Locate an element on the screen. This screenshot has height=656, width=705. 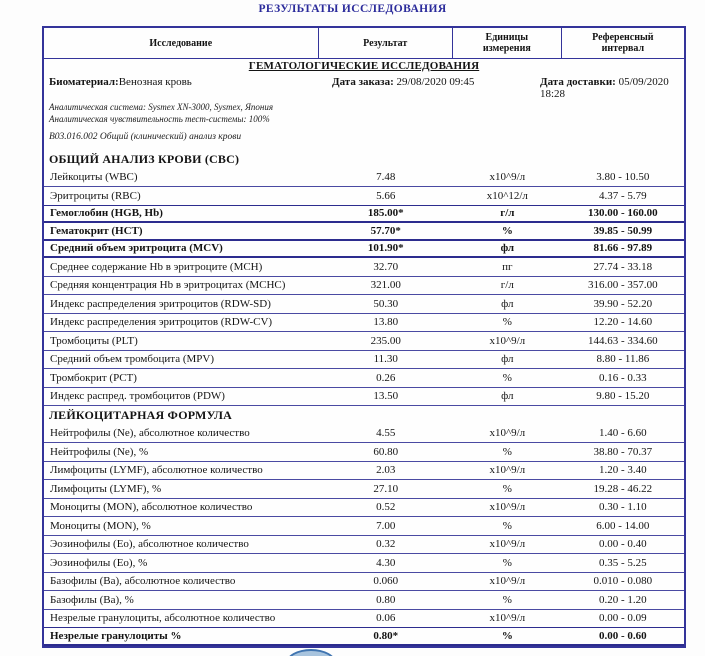
delivery-date-label: Дата доставки: is located at coordinates (578, 82).